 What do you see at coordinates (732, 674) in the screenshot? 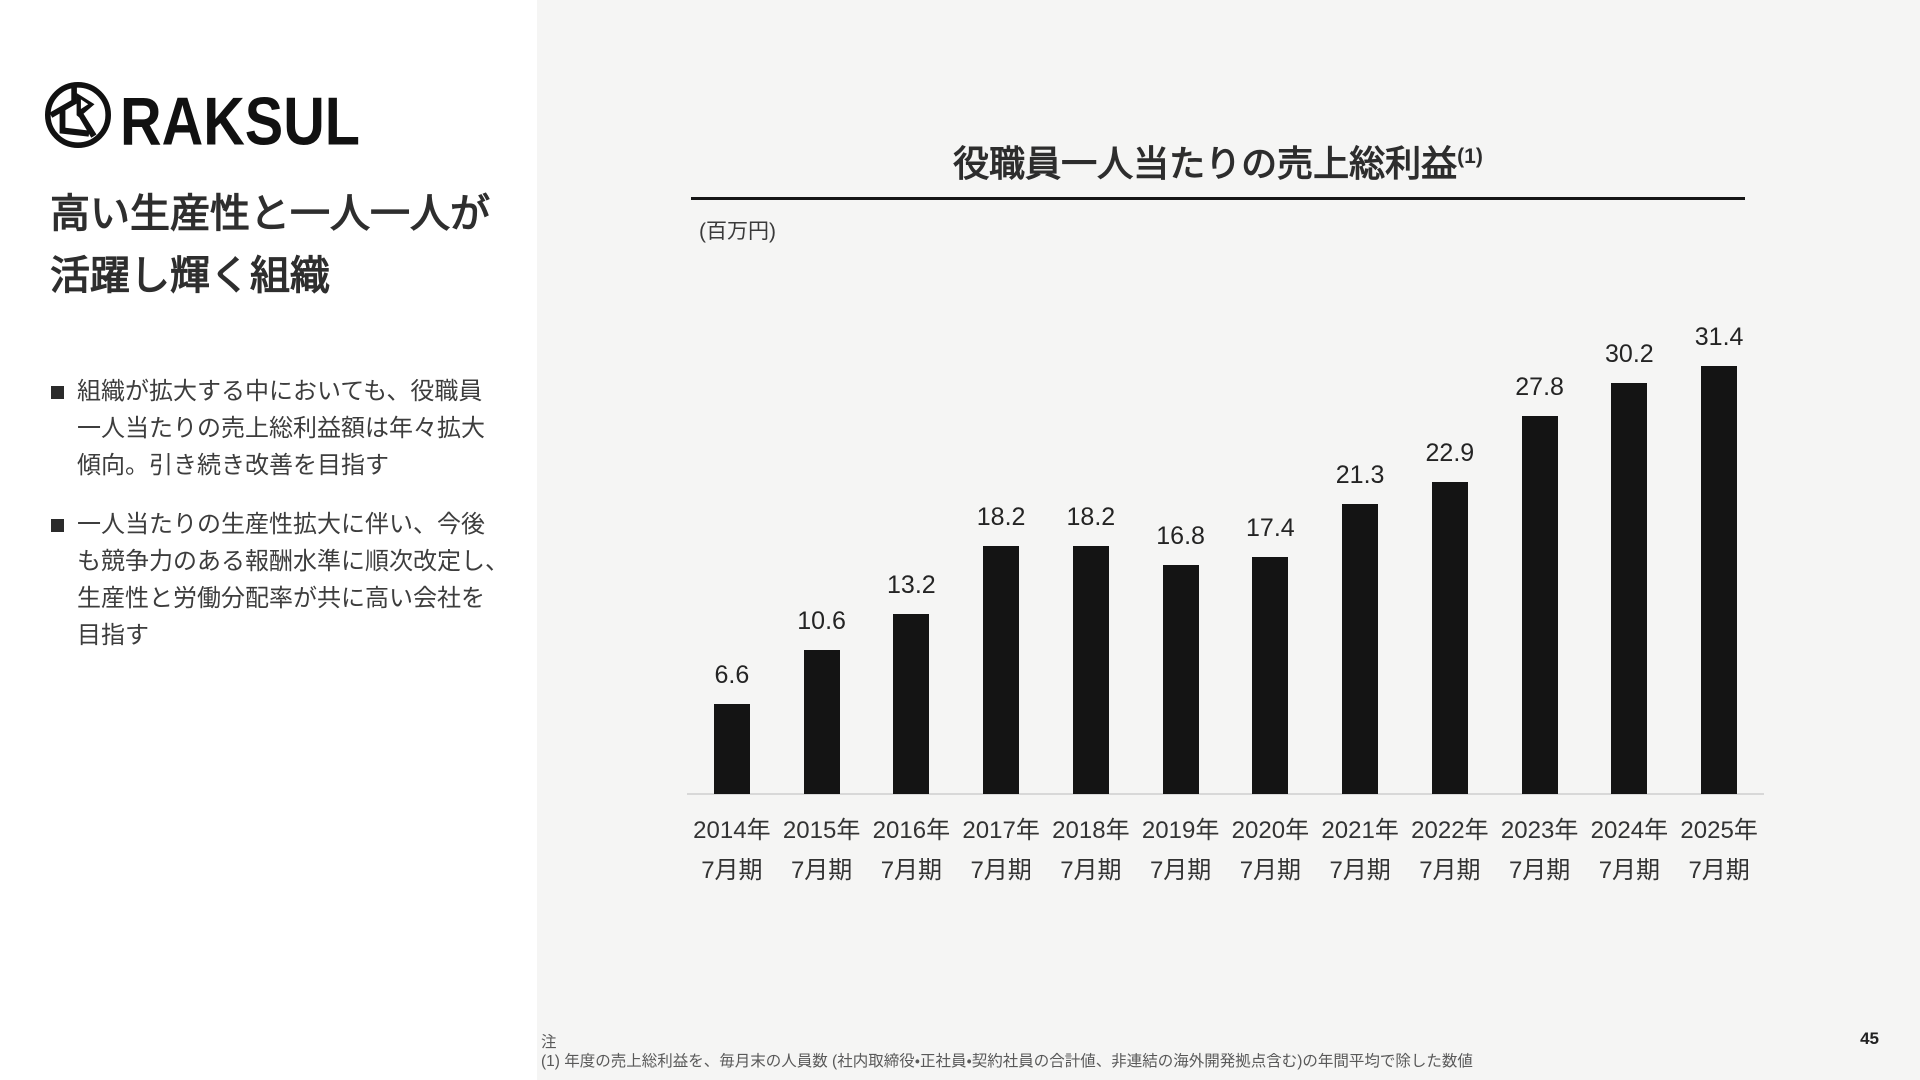
I see `bar-value-label: 6.6` at bounding box center [732, 674].